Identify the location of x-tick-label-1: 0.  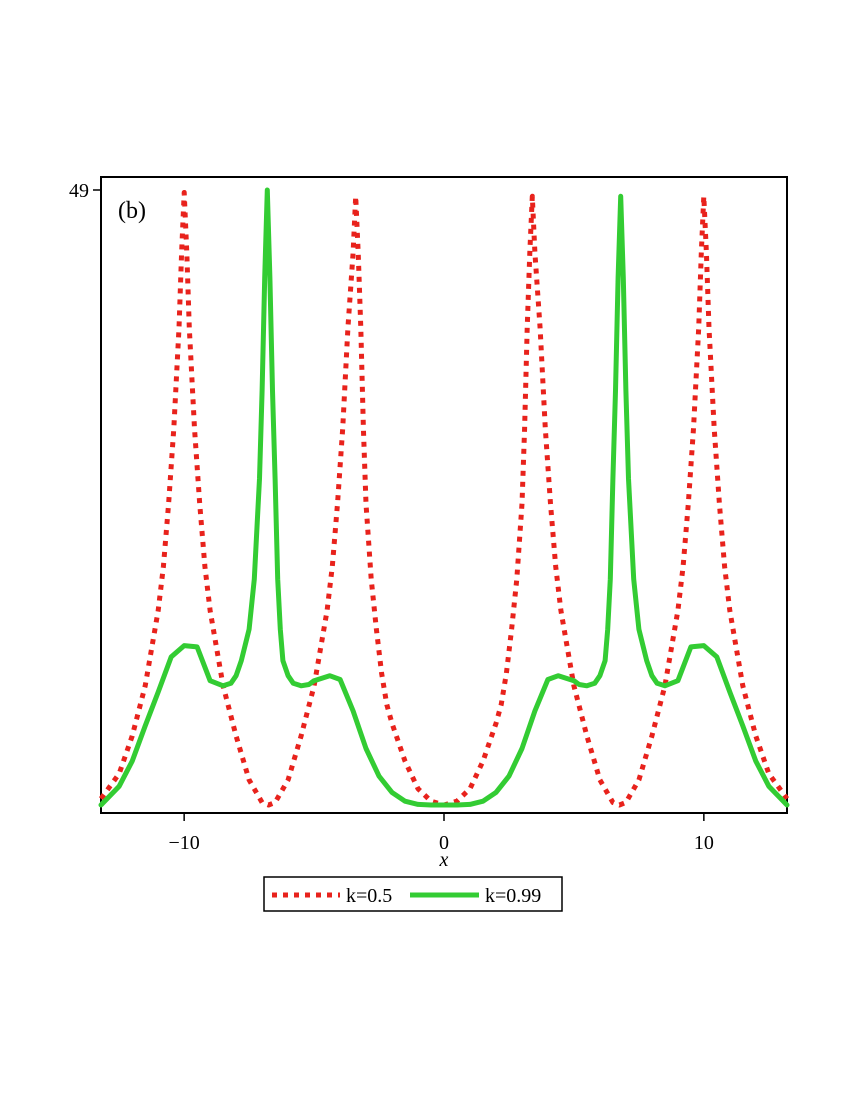
(444, 843).